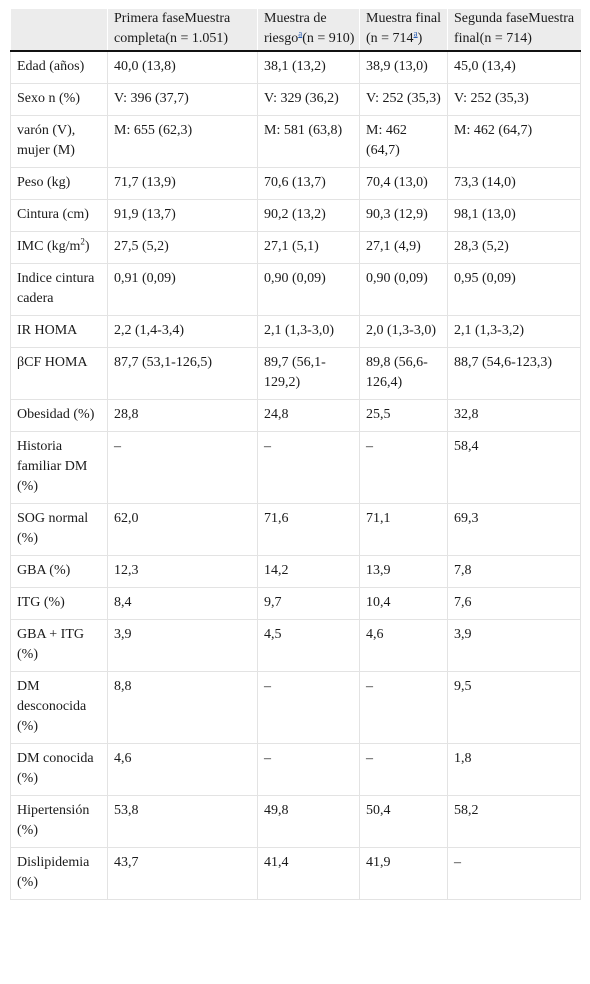 Image resolution: width=590 pixels, height=984 pixels. Describe the element at coordinates (59, 247) in the screenshot. I see `row-label: IMC (kg/m2)` at that location.